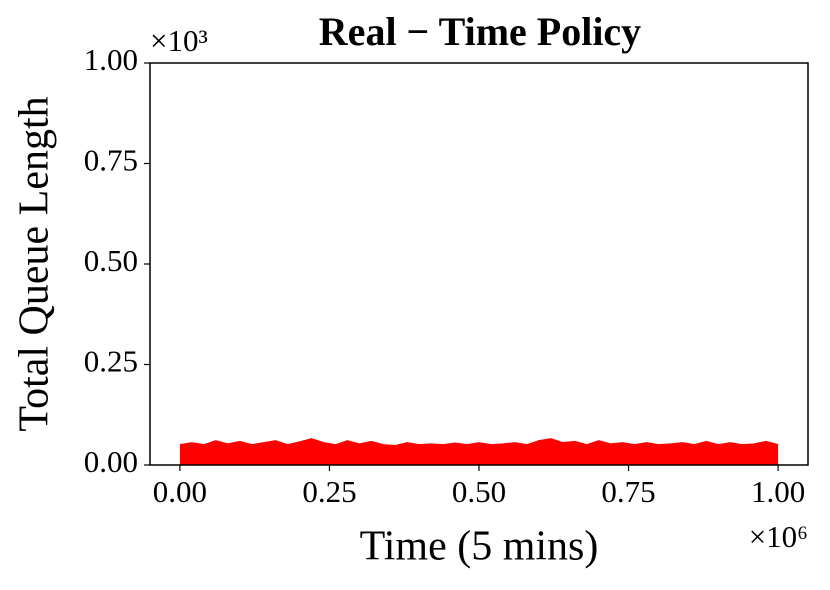  I want to click on x-tick-label: 1.00, so click(778, 491).